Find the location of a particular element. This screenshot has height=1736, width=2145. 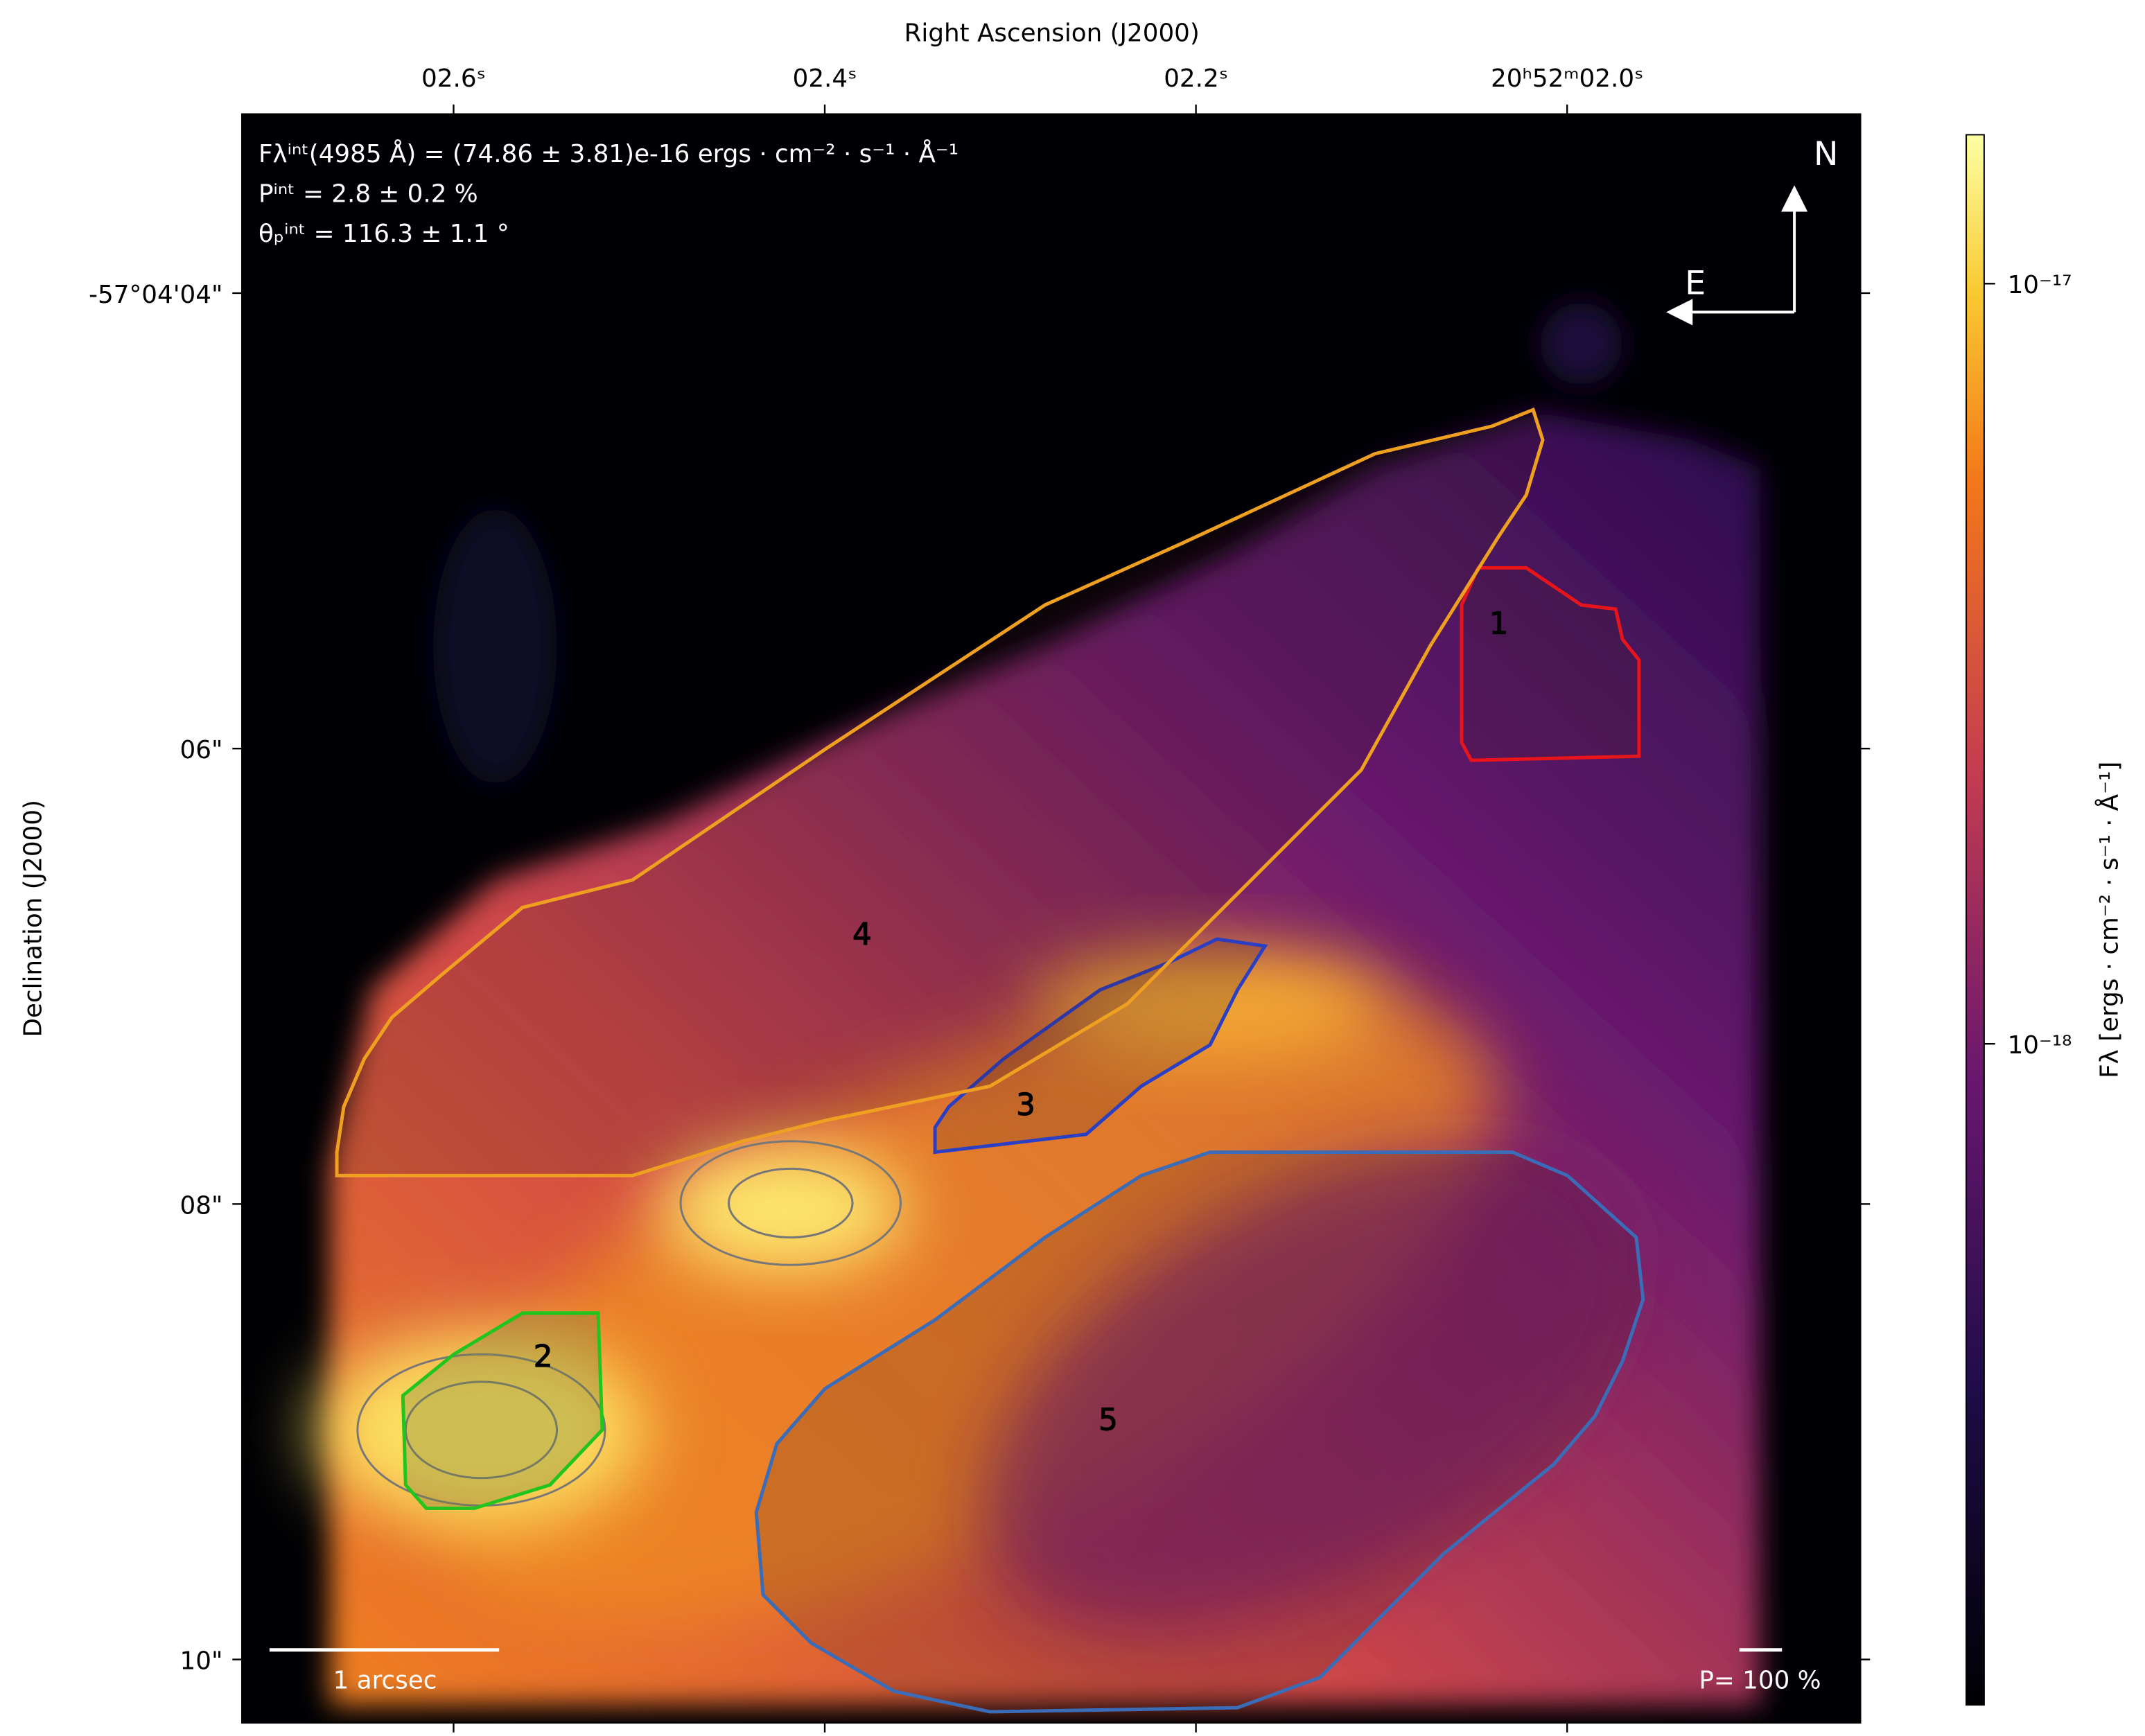

region-label: 4 is located at coordinates (862, 934).